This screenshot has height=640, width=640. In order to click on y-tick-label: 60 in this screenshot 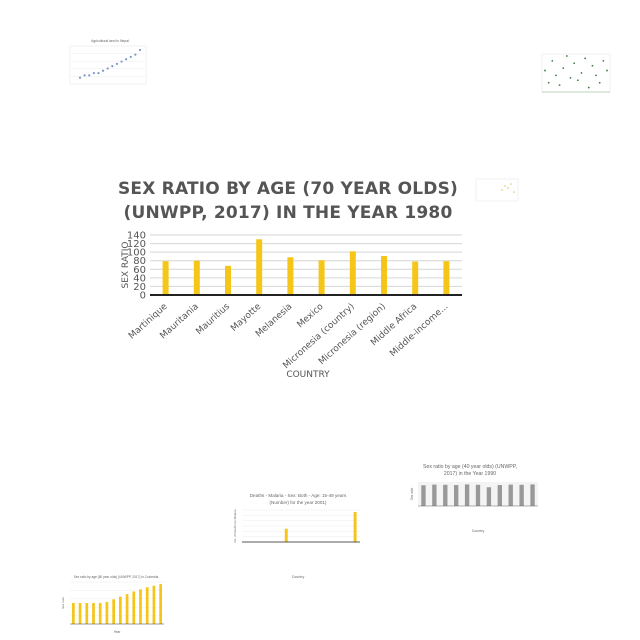, I will do `click(139, 270)`.